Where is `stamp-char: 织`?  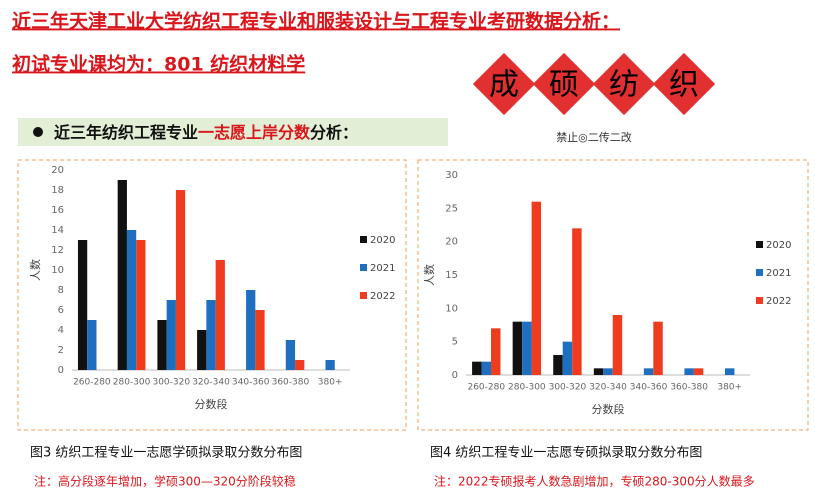 stamp-char: 织 is located at coordinates (684, 85).